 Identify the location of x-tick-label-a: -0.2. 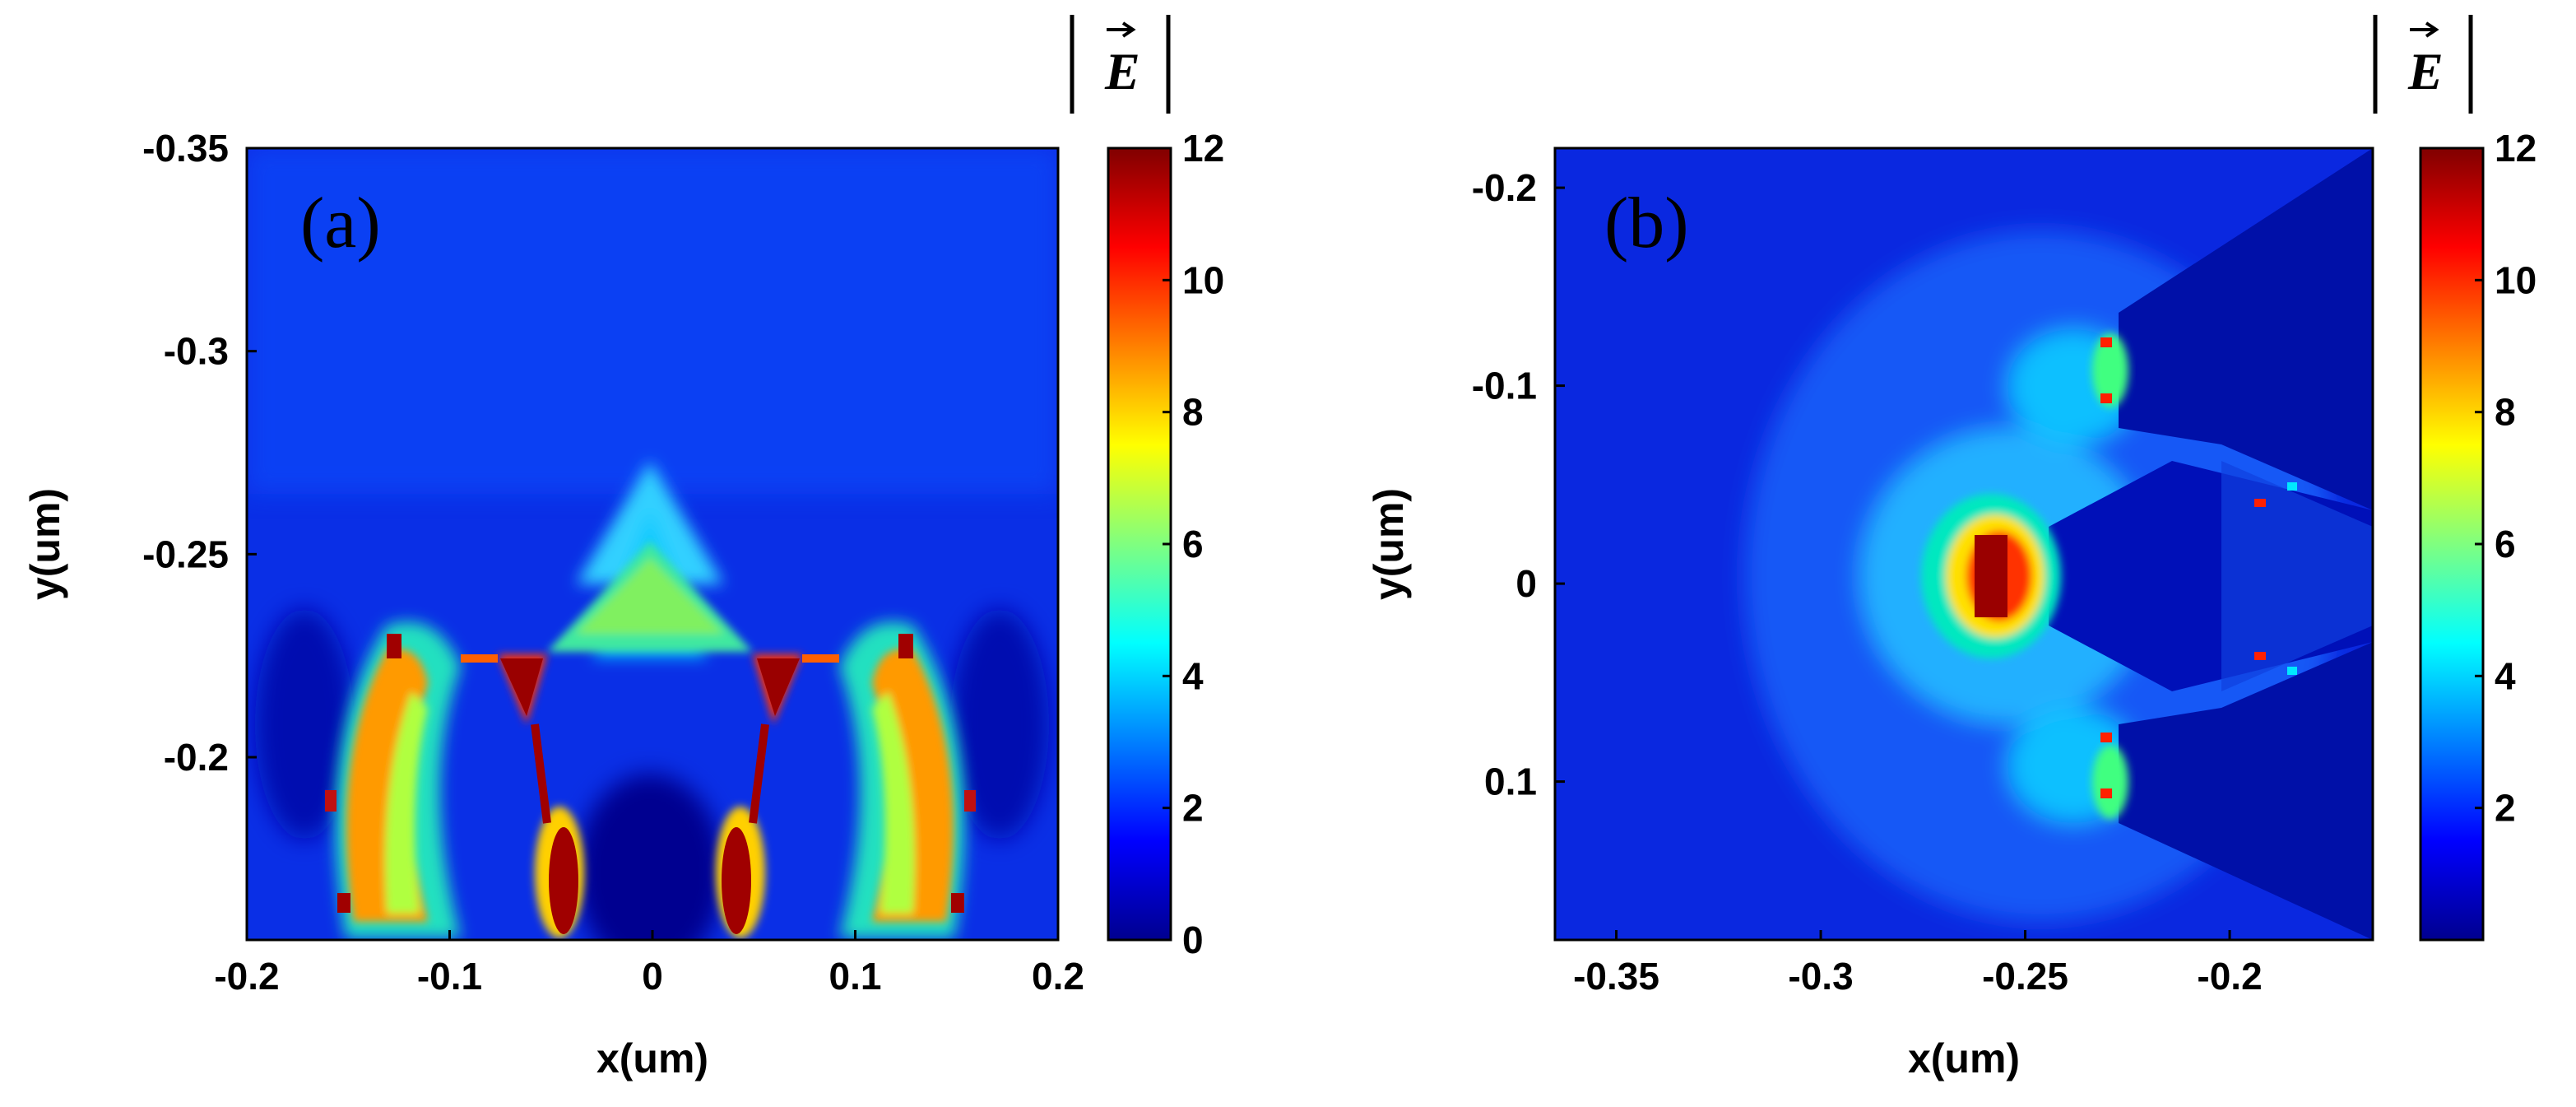
(246, 977).